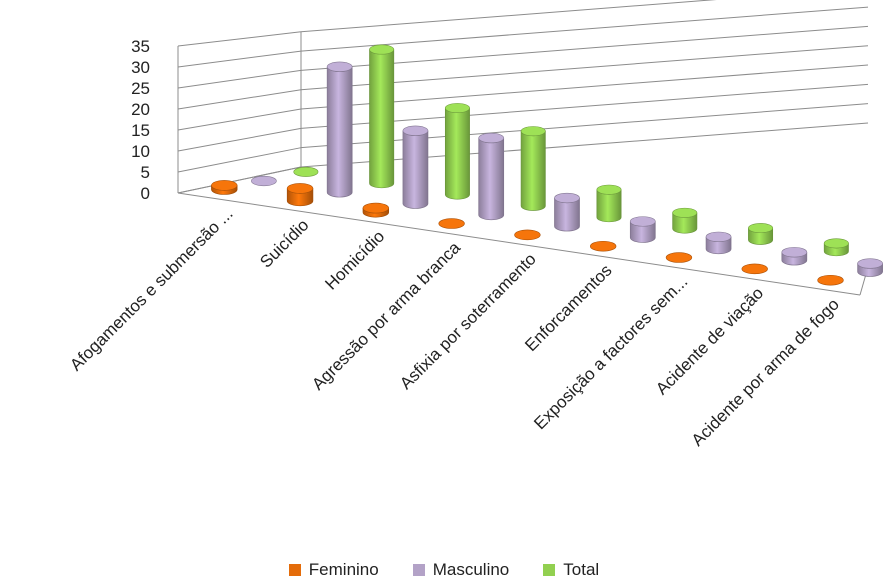 This screenshot has width=888, height=584. Describe the element at coordinates (140, 88) in the screenshot. I see `y-tick-label: 25` at that location.